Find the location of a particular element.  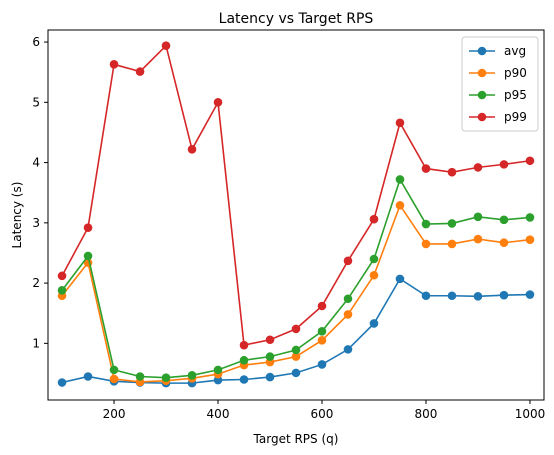

legend-marker-p99 is located at coordinates (482, 117).